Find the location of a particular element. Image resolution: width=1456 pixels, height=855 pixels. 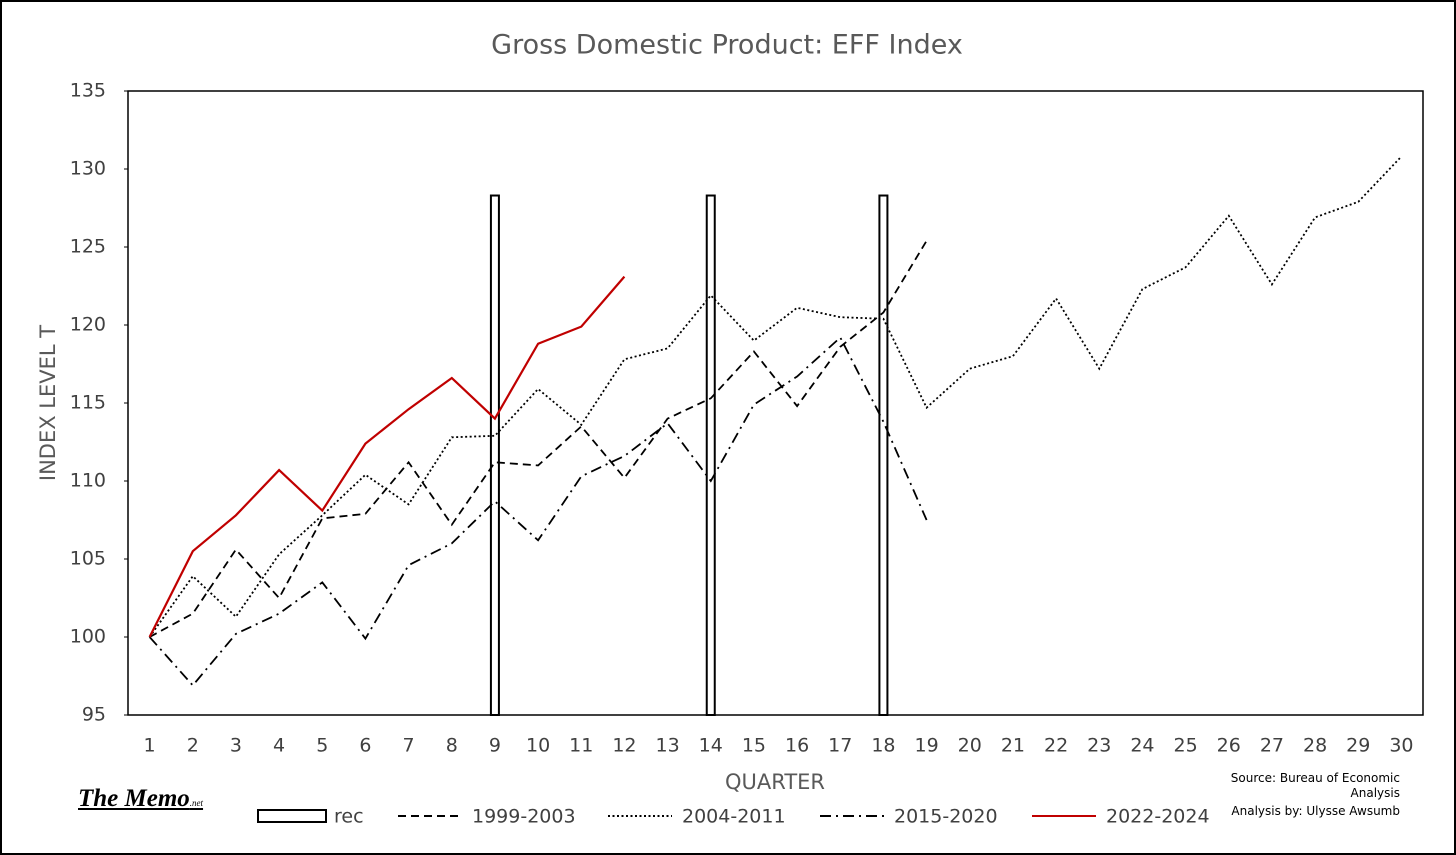

x-tick-label: 7 is located at coordinates (409, 746).